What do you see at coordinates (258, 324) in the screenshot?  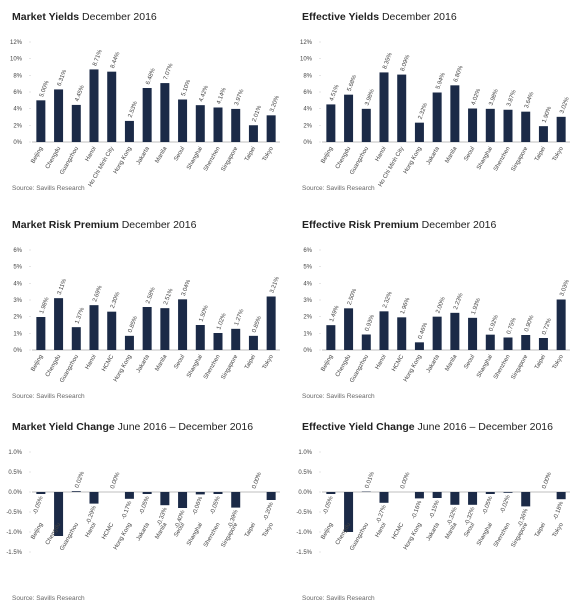 I see `value-label: 0.85%` at bounding box center [258, 324].